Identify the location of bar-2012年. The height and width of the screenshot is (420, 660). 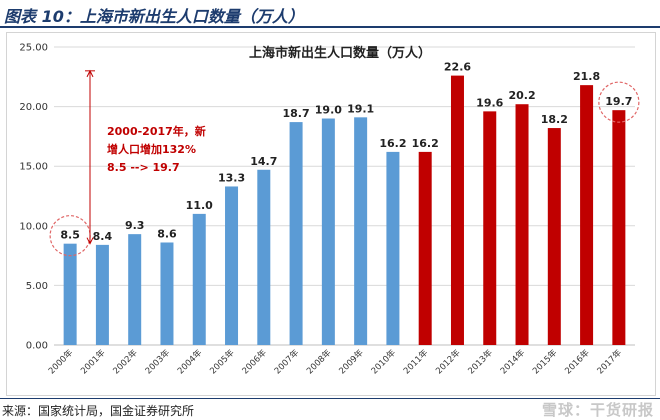
(457, 210).